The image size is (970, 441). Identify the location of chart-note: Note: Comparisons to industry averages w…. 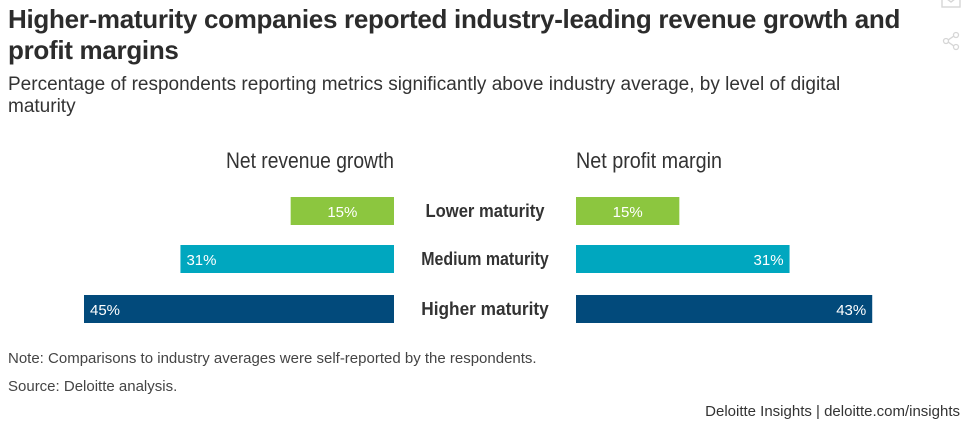
(272, 358).